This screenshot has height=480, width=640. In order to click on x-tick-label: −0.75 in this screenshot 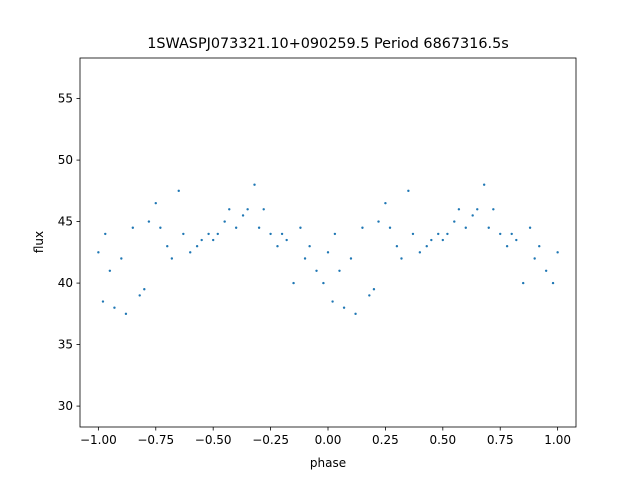, I will do `click(155, 440)`.